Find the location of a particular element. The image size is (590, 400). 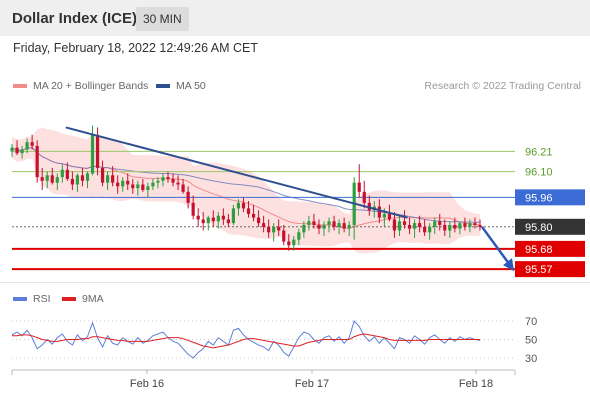

rsi-tick-label: 70 is located at coordinates (531, 322).